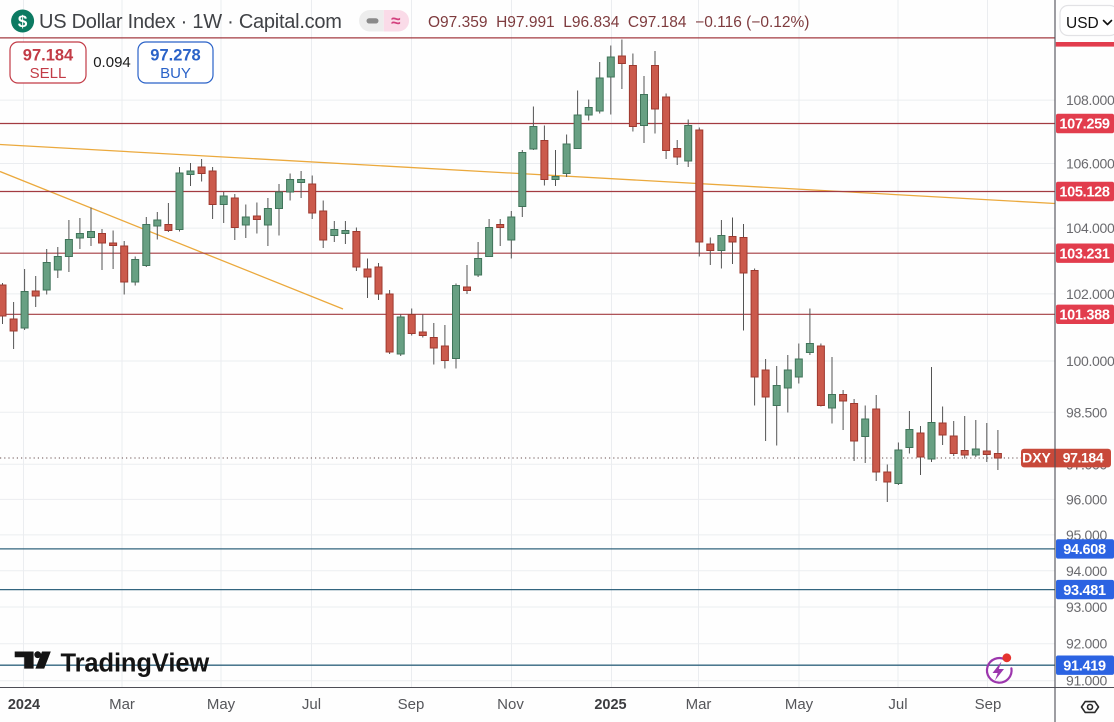 Image resolution: width=1114 pixels, height=722 pixels. What do you see at coordinates (1082, 23) in the screenshot?
I see `svg-text: USD` at bounding box center [1082, 23].